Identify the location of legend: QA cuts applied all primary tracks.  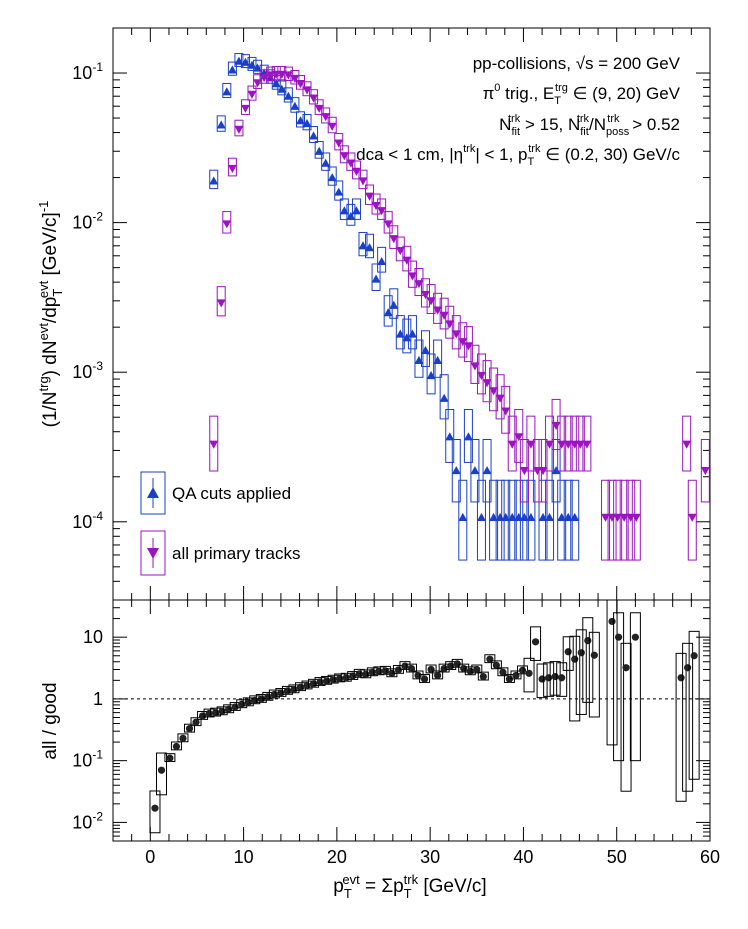
(220, 523).